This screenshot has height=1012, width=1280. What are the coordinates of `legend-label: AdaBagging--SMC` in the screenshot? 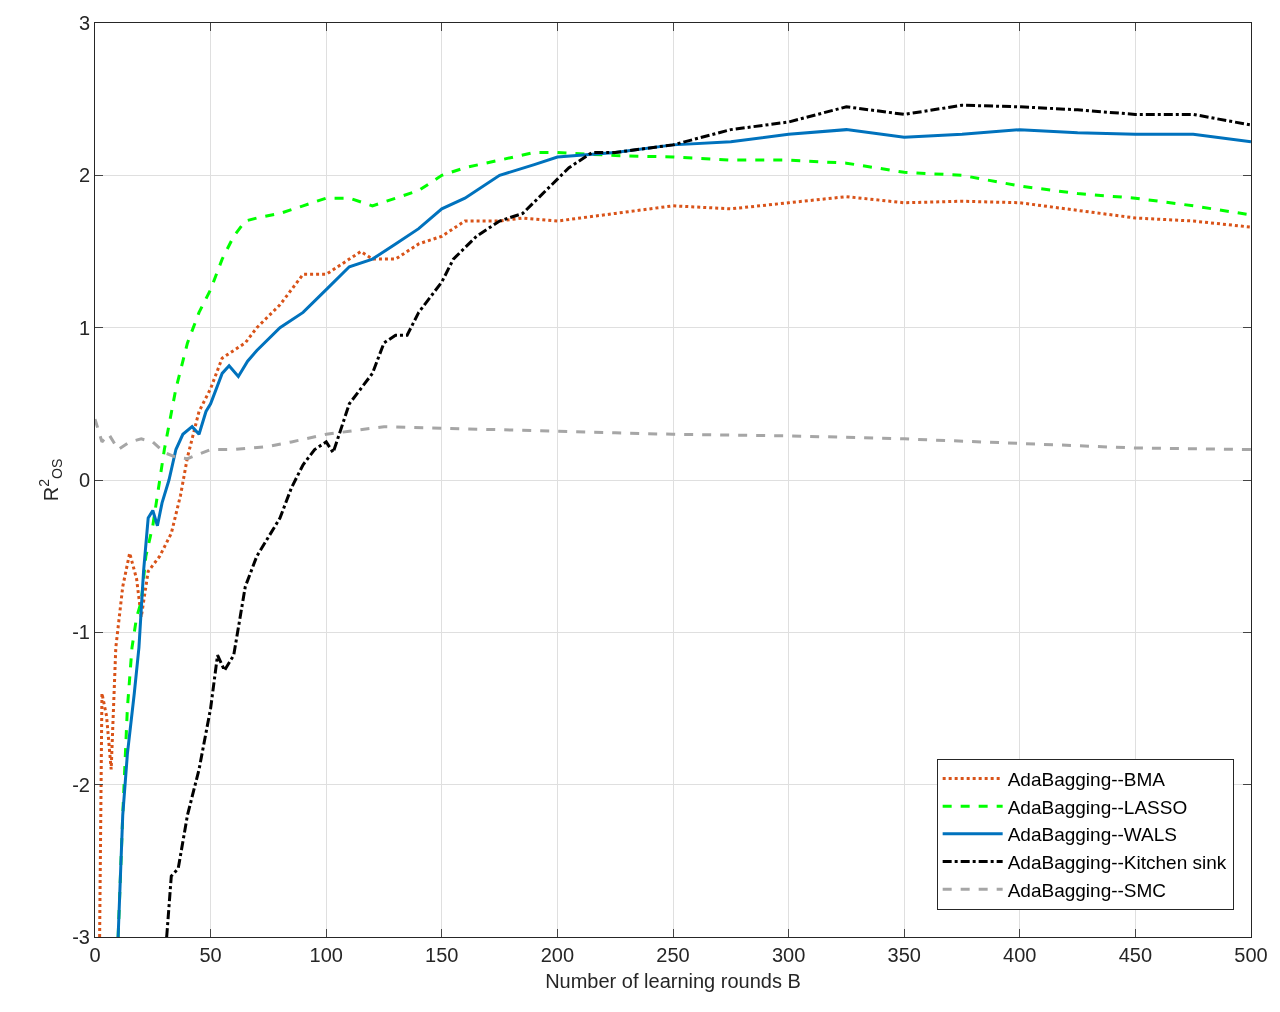 It's located at (1087, 890).